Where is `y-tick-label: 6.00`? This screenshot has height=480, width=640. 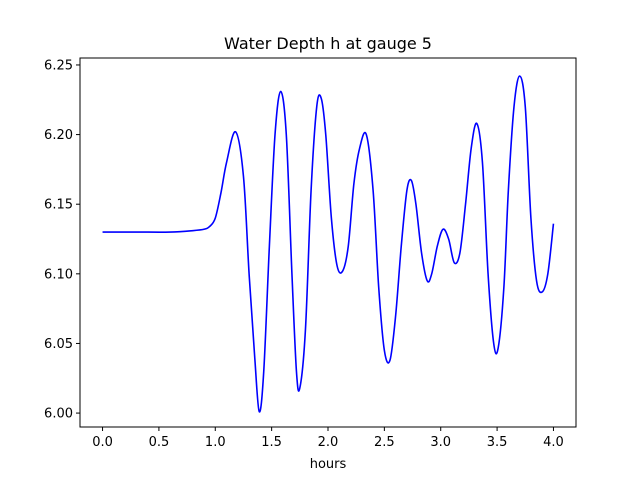 y-tick-label: 6.00 is located at coordinates (58, 414).